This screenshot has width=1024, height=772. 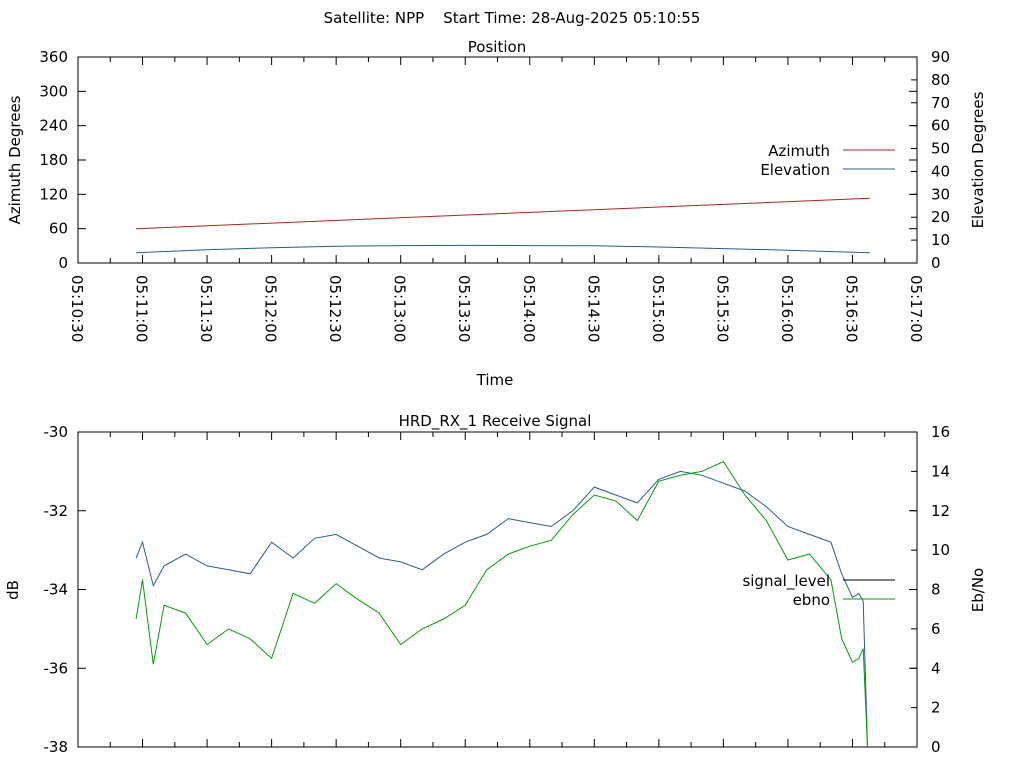 What do you see at coordinates (940, 80) in the screenshot?
I see `y2-tick-label: 80` at bounding box center [940, 80].